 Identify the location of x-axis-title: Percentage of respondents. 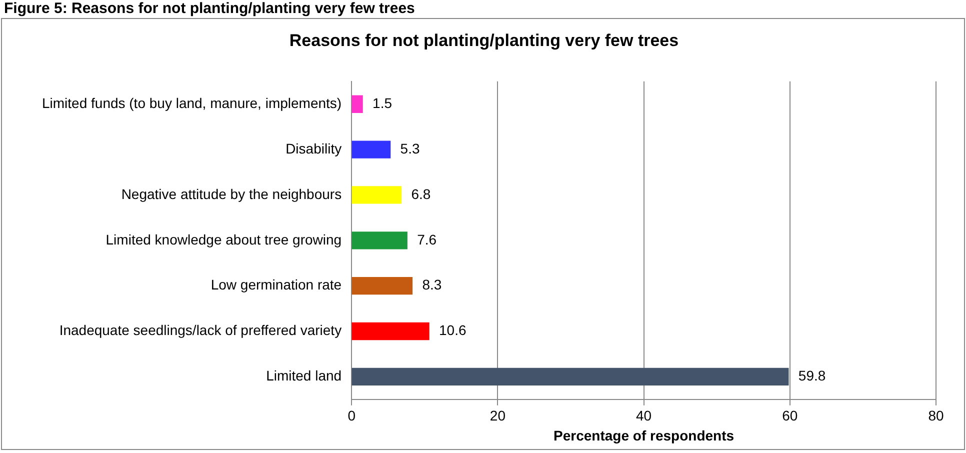
(644, 435).